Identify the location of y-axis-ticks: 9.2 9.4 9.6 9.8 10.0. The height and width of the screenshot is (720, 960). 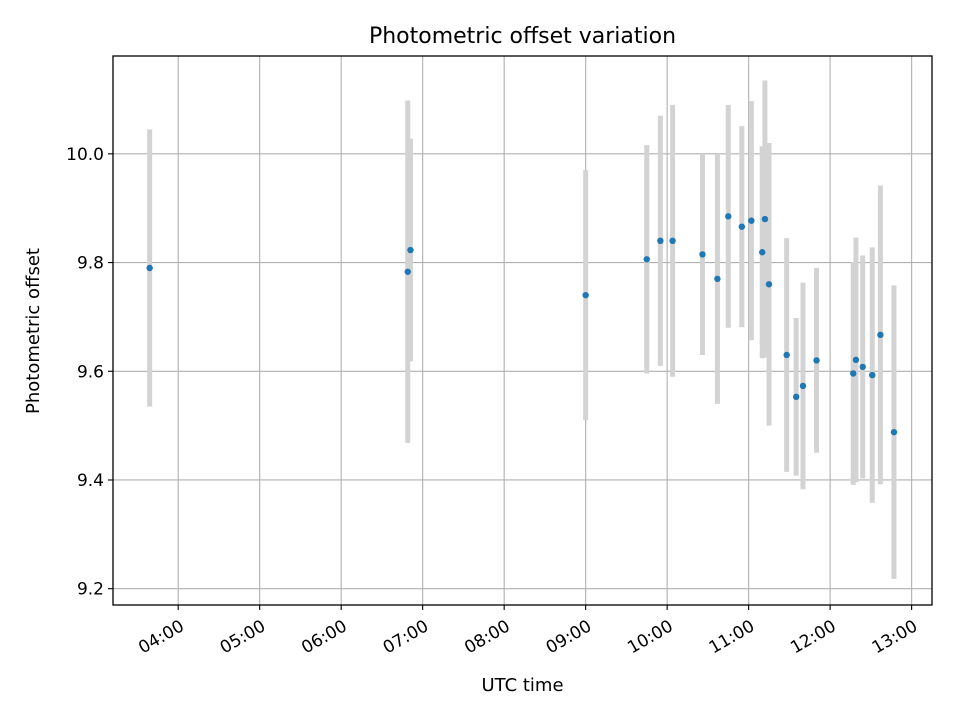
(89, 372).